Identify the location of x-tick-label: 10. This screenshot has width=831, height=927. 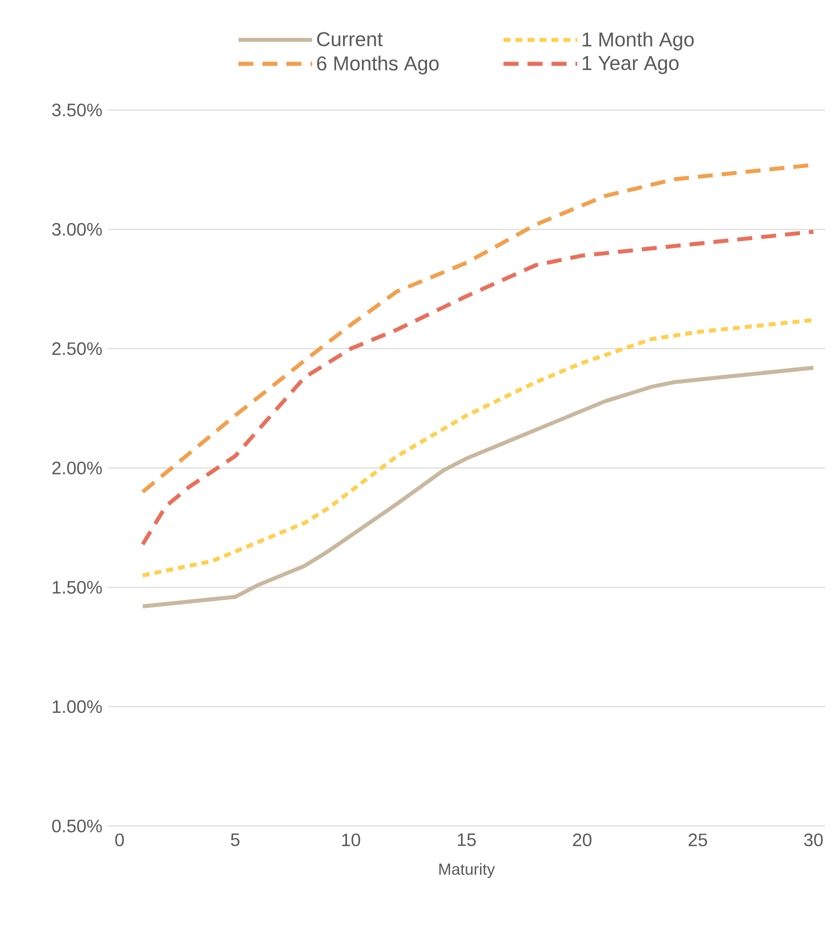
(351, 840).